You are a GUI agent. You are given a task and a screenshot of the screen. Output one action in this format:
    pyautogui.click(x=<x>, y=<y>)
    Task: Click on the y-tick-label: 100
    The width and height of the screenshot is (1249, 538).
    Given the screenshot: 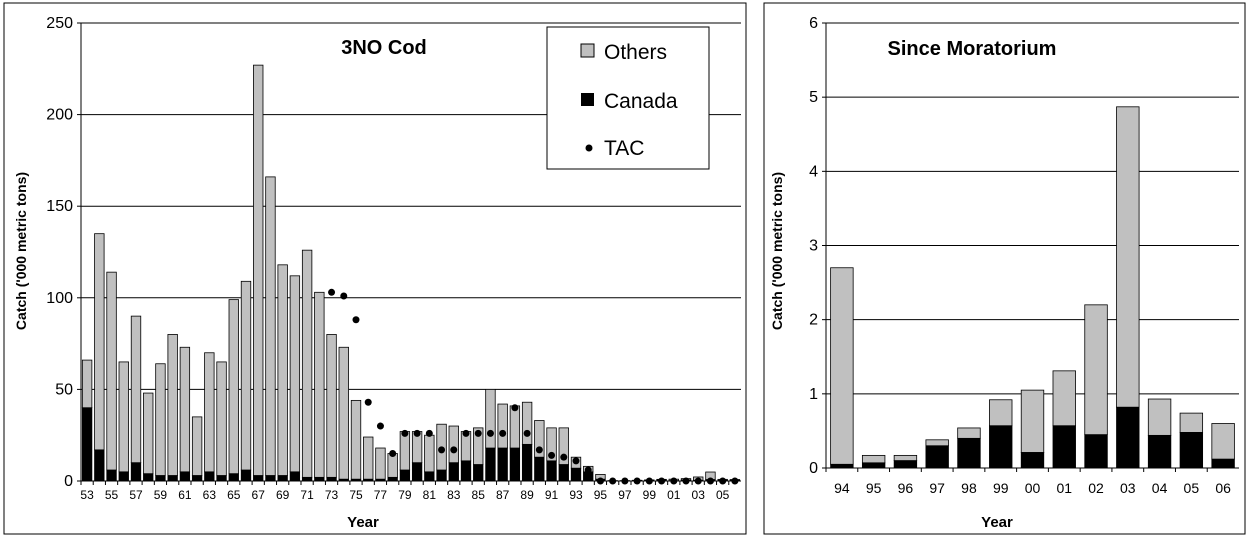 What is the action you would take?
    pyautogui.click(x=59, y=298)
    